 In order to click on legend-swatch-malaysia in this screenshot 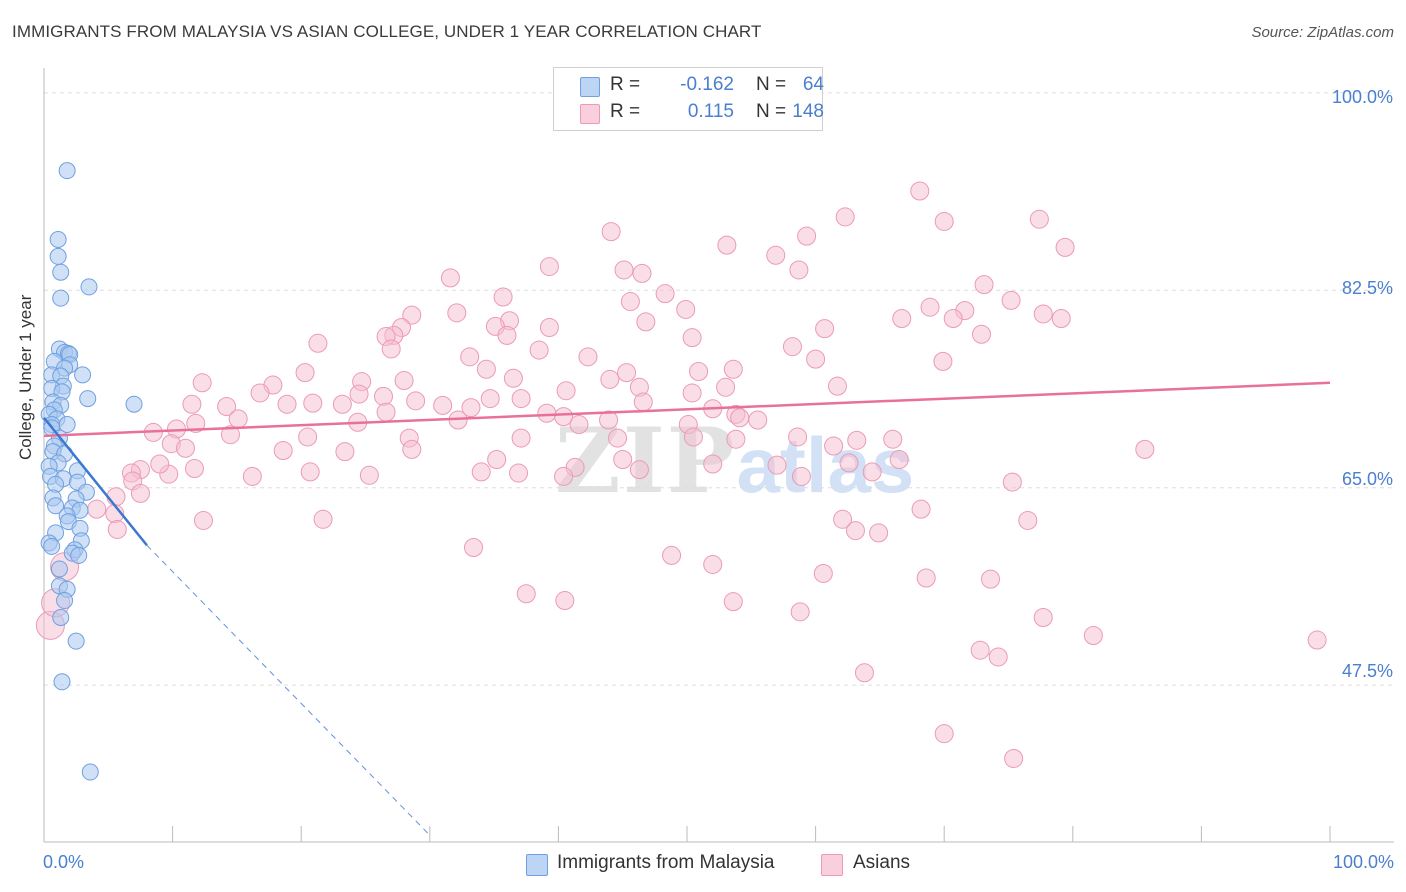, I will do `click(537, 865)`.